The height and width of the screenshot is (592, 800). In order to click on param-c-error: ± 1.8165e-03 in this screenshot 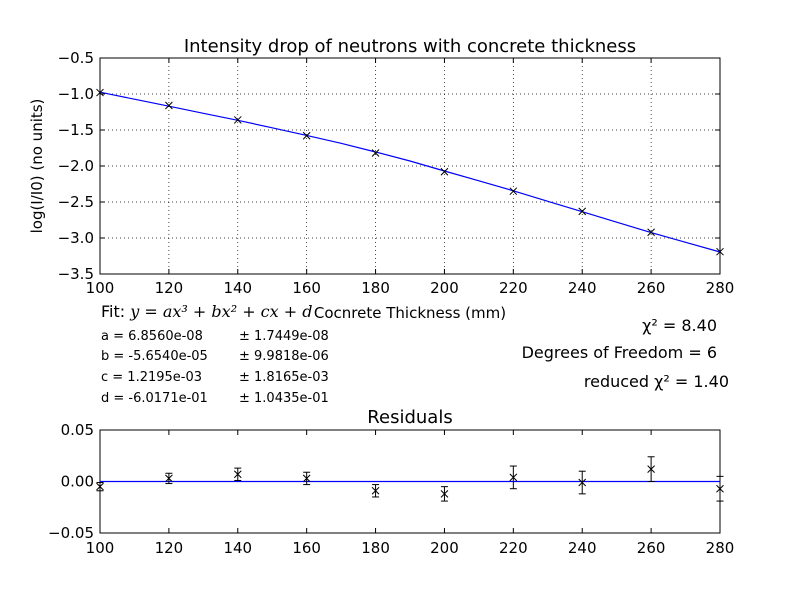, I will do `click(284, 377)`.